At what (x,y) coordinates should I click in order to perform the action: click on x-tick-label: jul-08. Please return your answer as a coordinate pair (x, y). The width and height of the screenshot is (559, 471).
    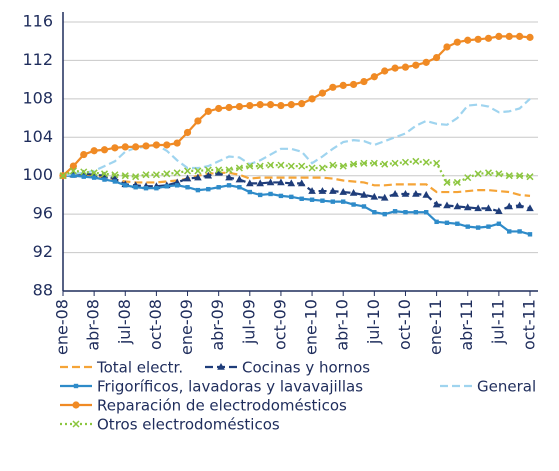
    Looking at the image, I should click on (124, 322).